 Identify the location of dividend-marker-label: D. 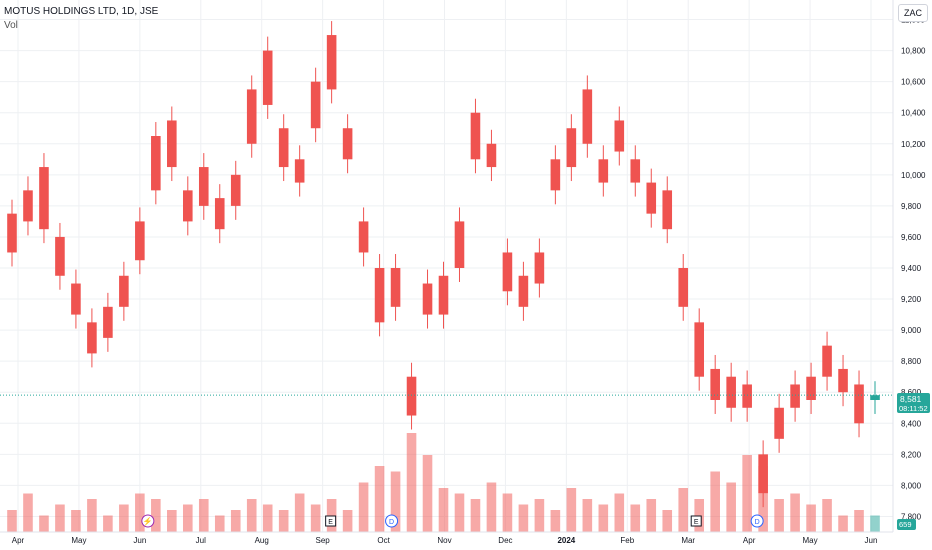
(391, 522).